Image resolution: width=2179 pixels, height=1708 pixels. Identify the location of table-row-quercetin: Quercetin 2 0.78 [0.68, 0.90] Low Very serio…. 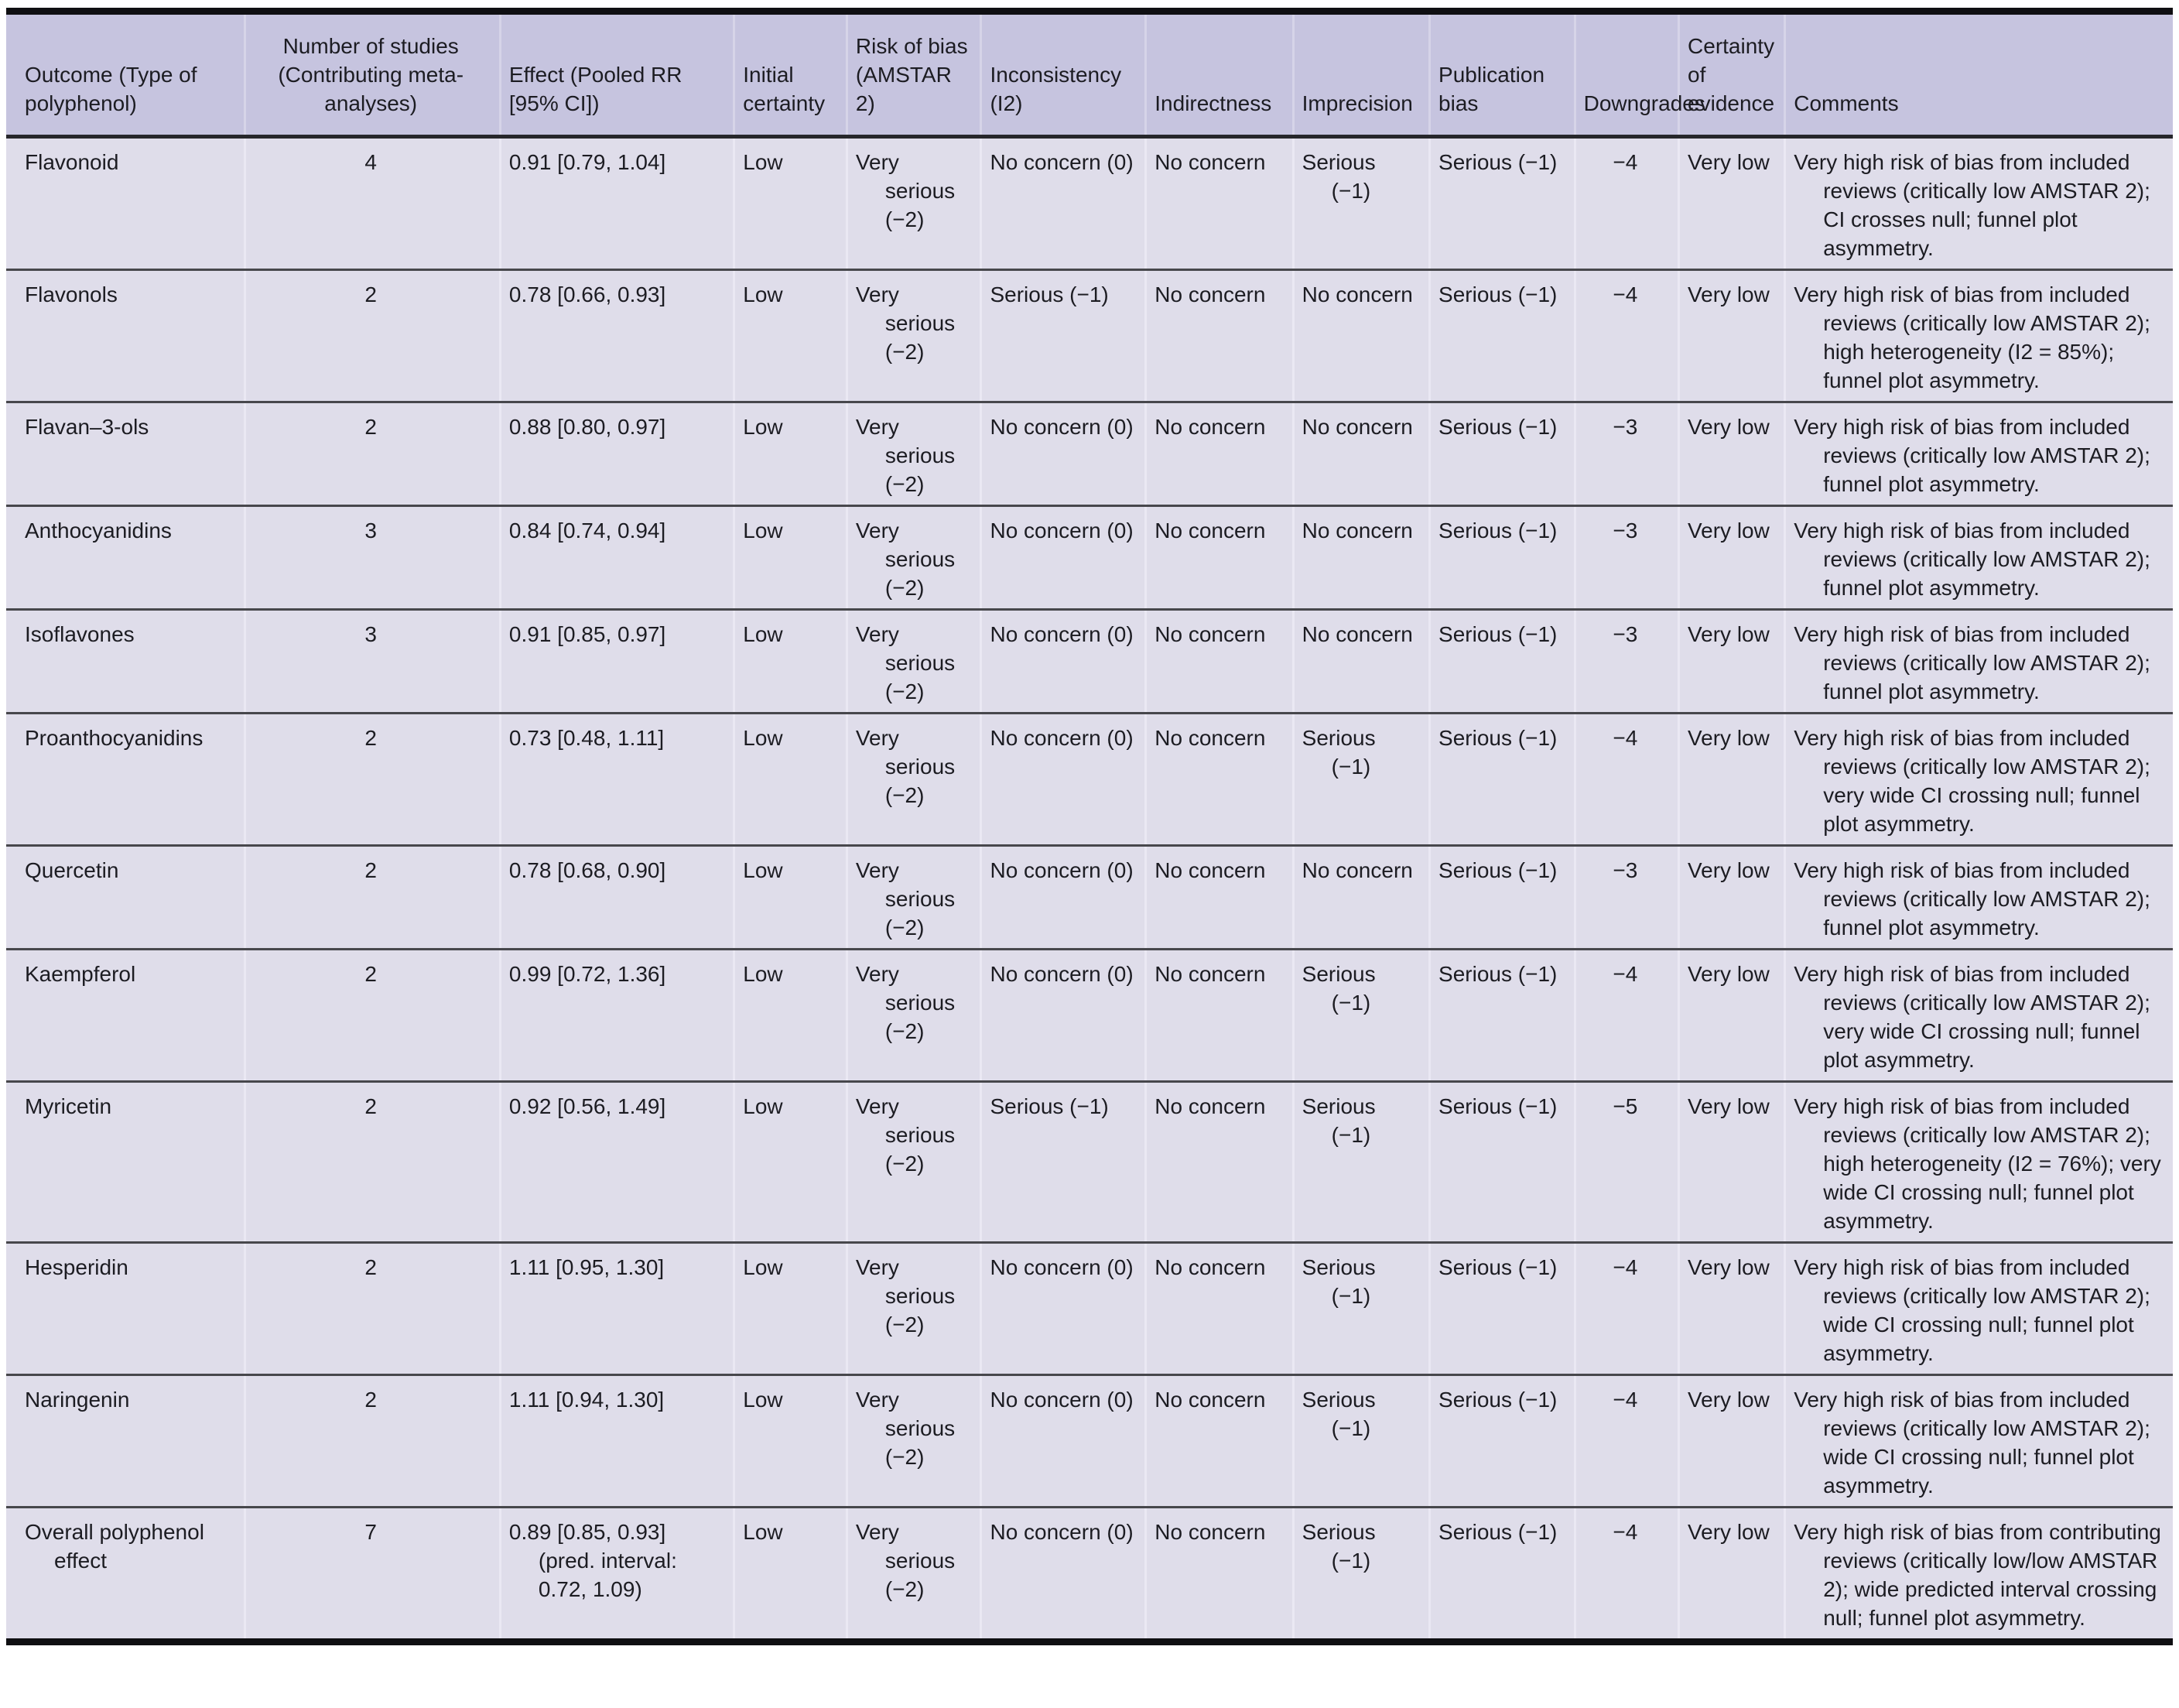
(1089, 897).